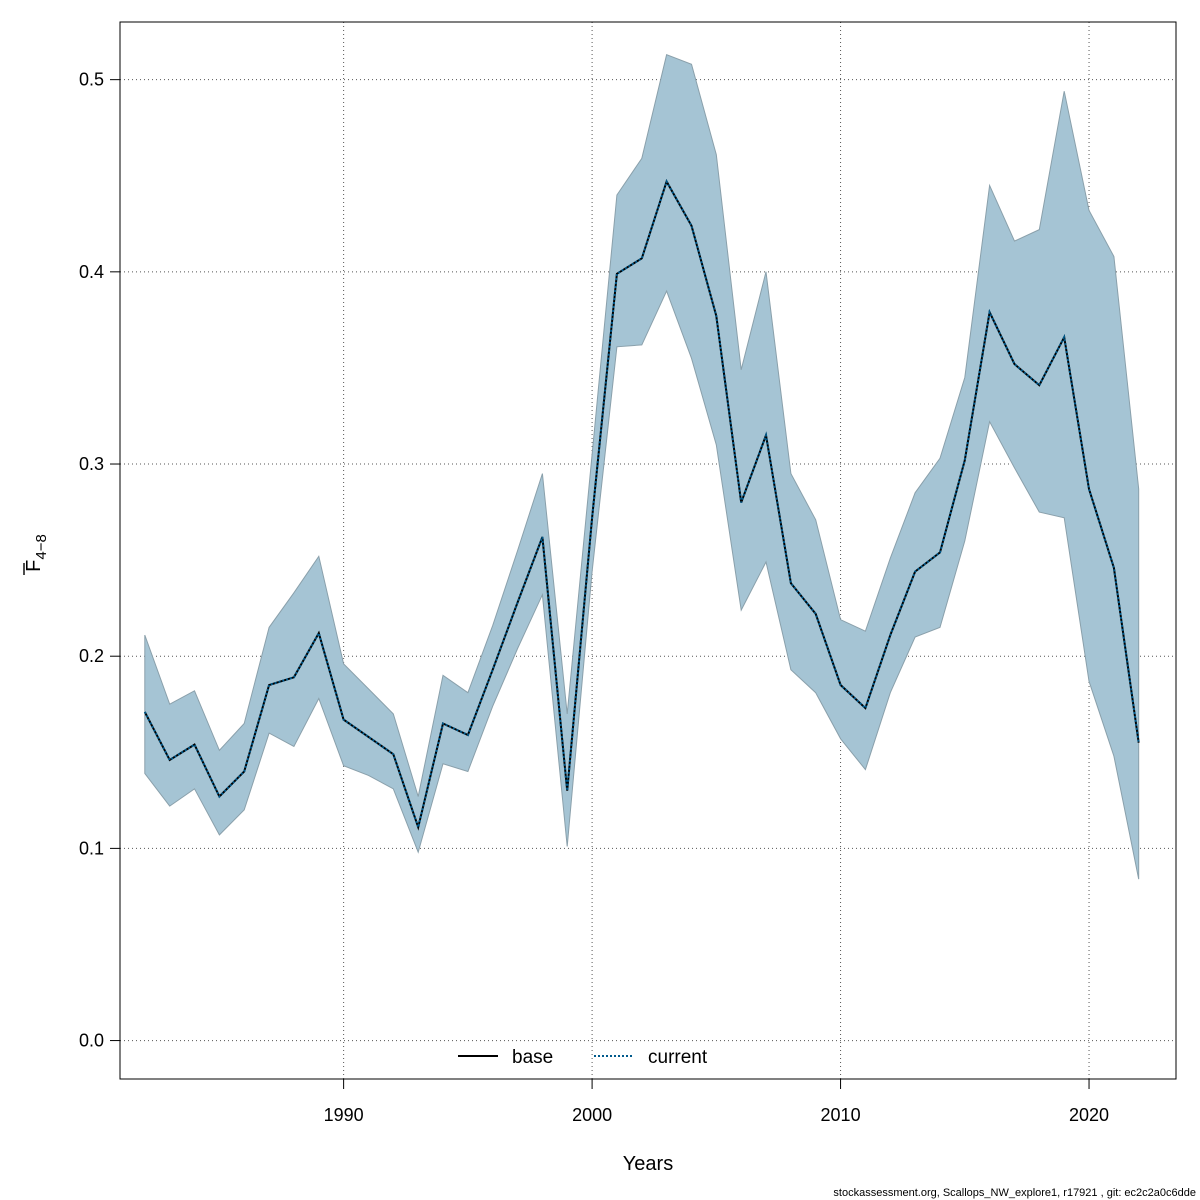  I want to click on y-tick-label-0.1: 0.1, so click(91, 848).